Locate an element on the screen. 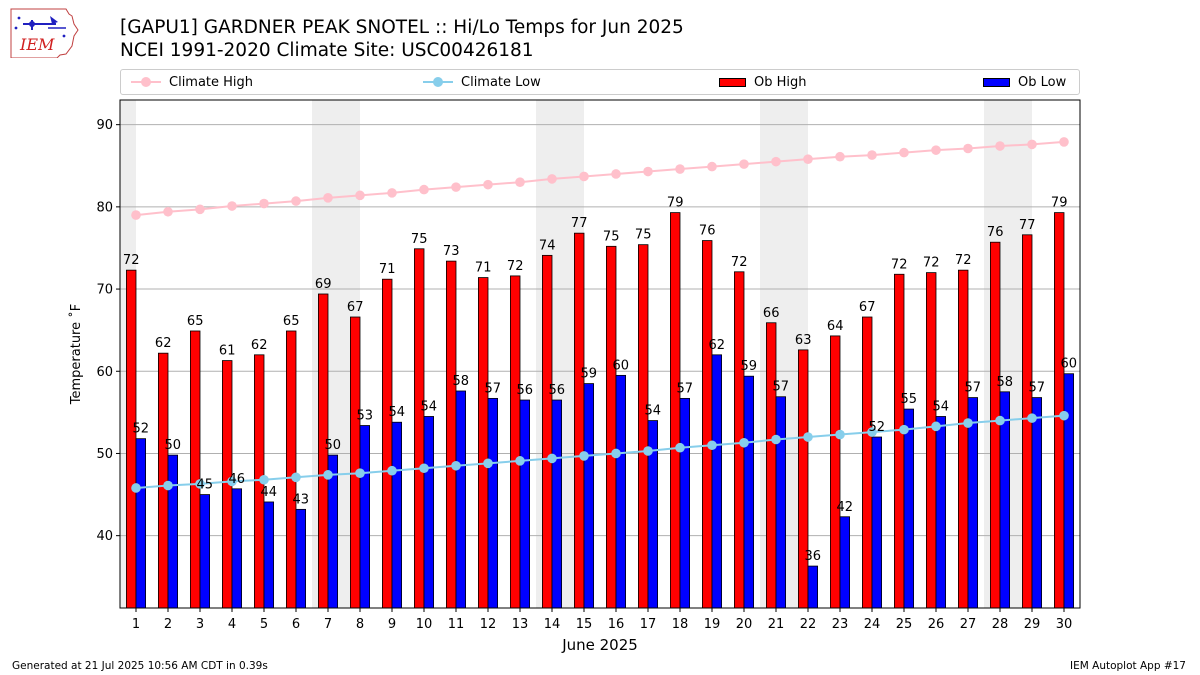 The width and height of the screenshot is (1200, 675). y-tick-label: 80 is located at coordinates (104, 207).